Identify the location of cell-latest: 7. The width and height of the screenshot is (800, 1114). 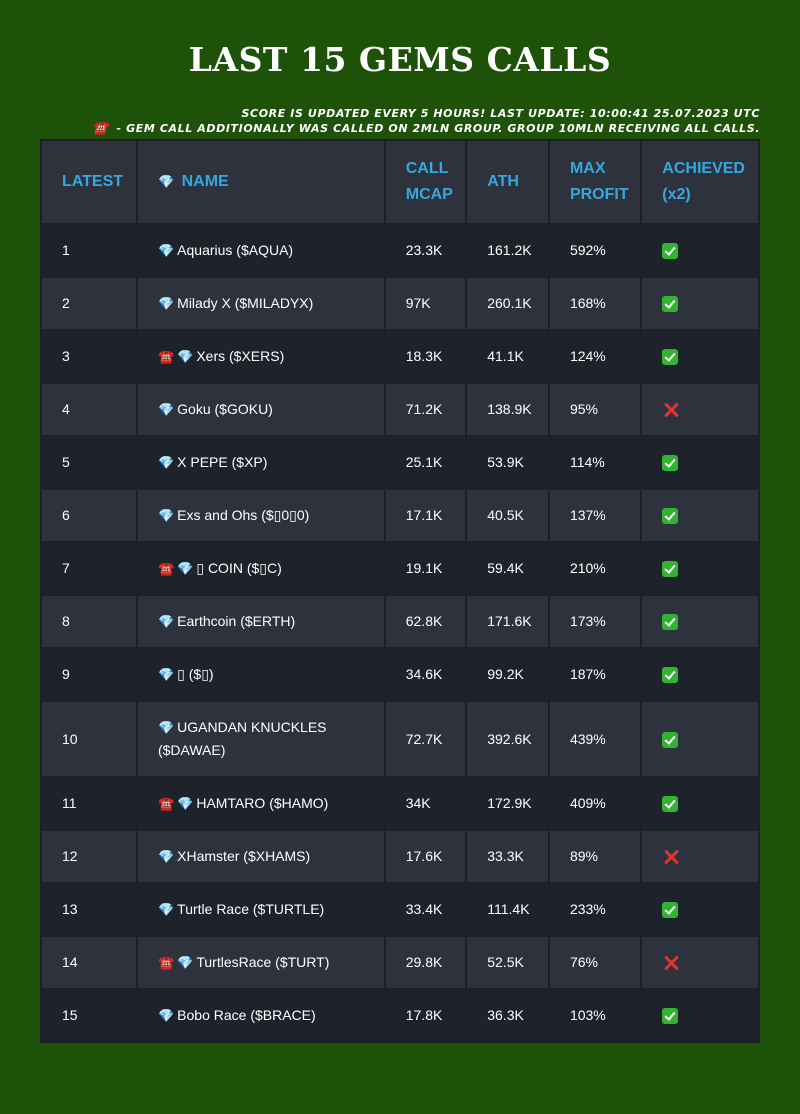
(89, 568).